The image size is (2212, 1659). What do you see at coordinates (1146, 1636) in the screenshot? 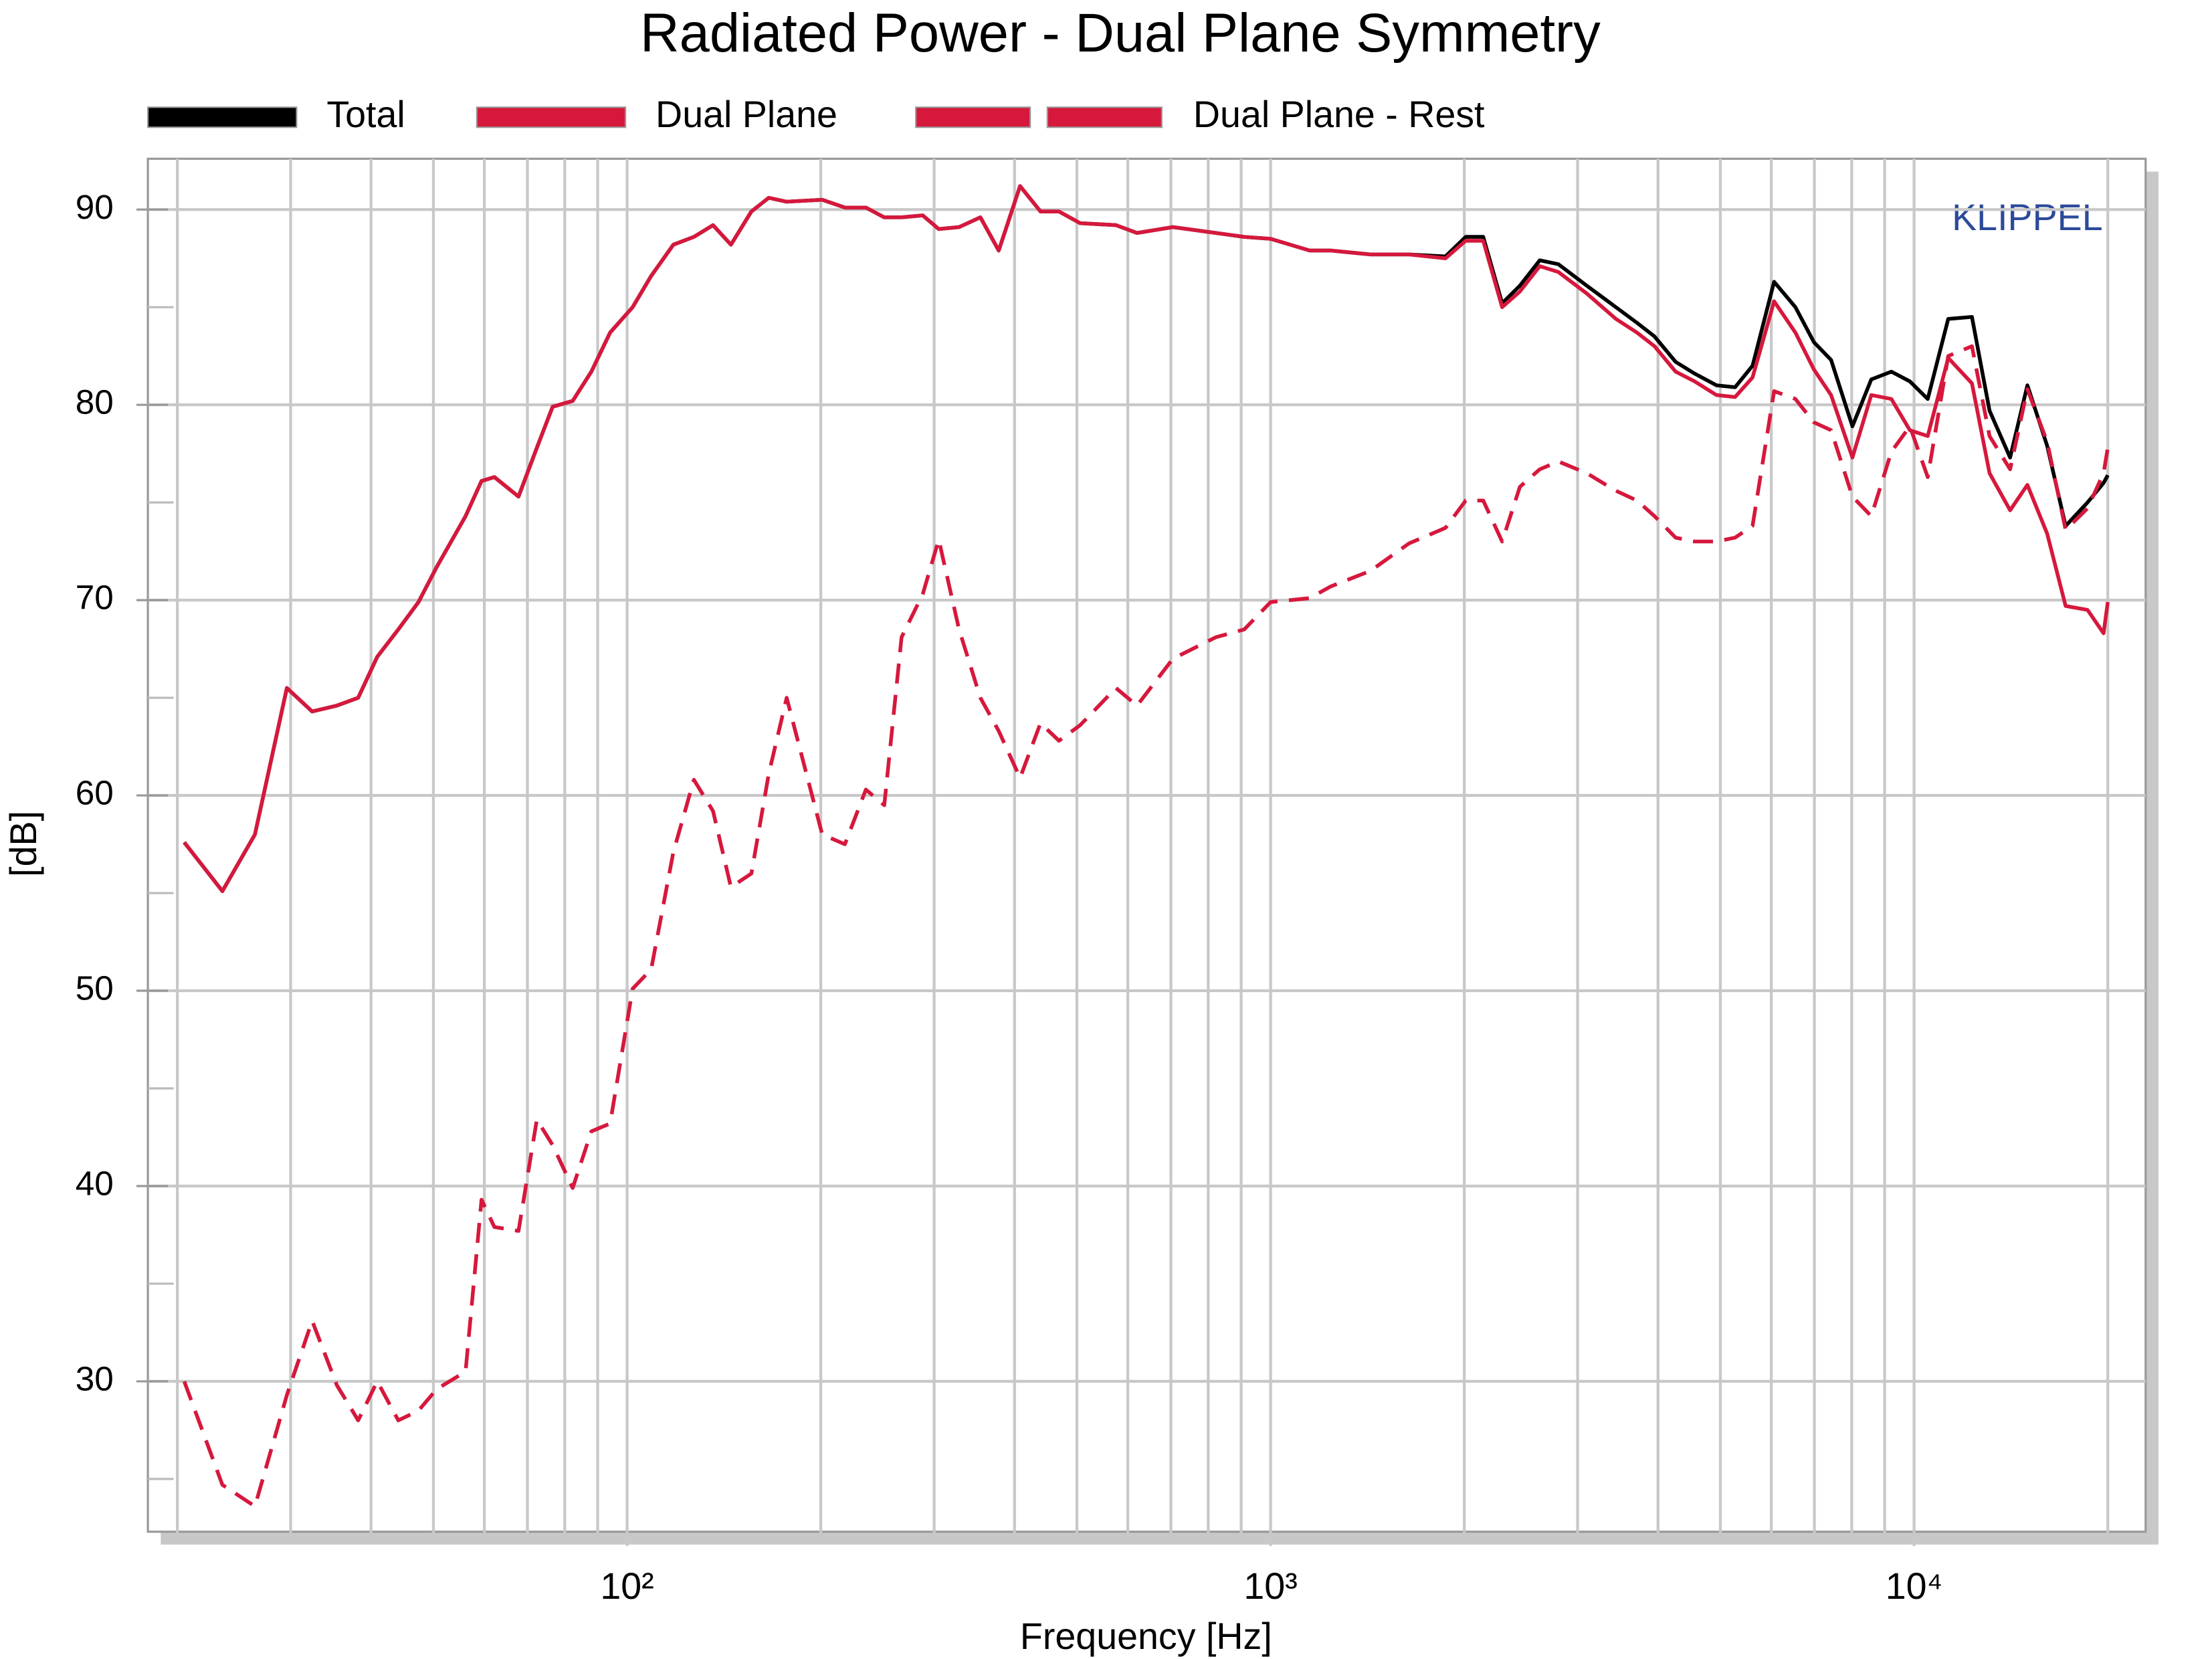
I see `x-axis-label: Frequency [Hz]` at bounding box center [1146, 1636].